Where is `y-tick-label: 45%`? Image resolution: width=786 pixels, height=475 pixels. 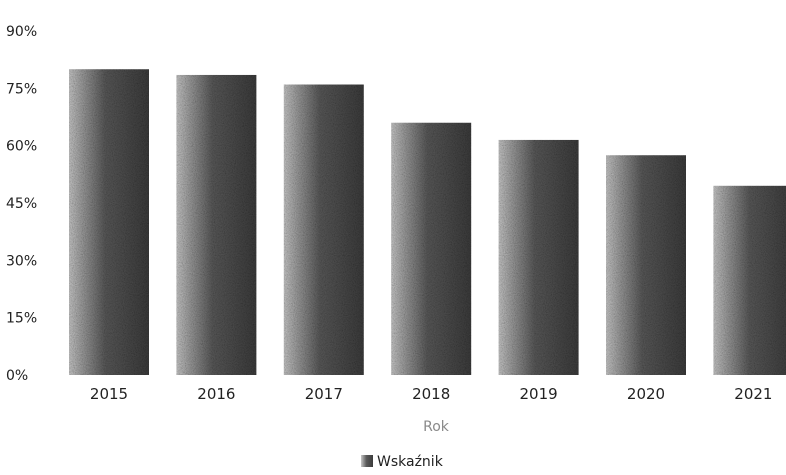
y-tick-label: 45% is located at coordinates (21, 204).